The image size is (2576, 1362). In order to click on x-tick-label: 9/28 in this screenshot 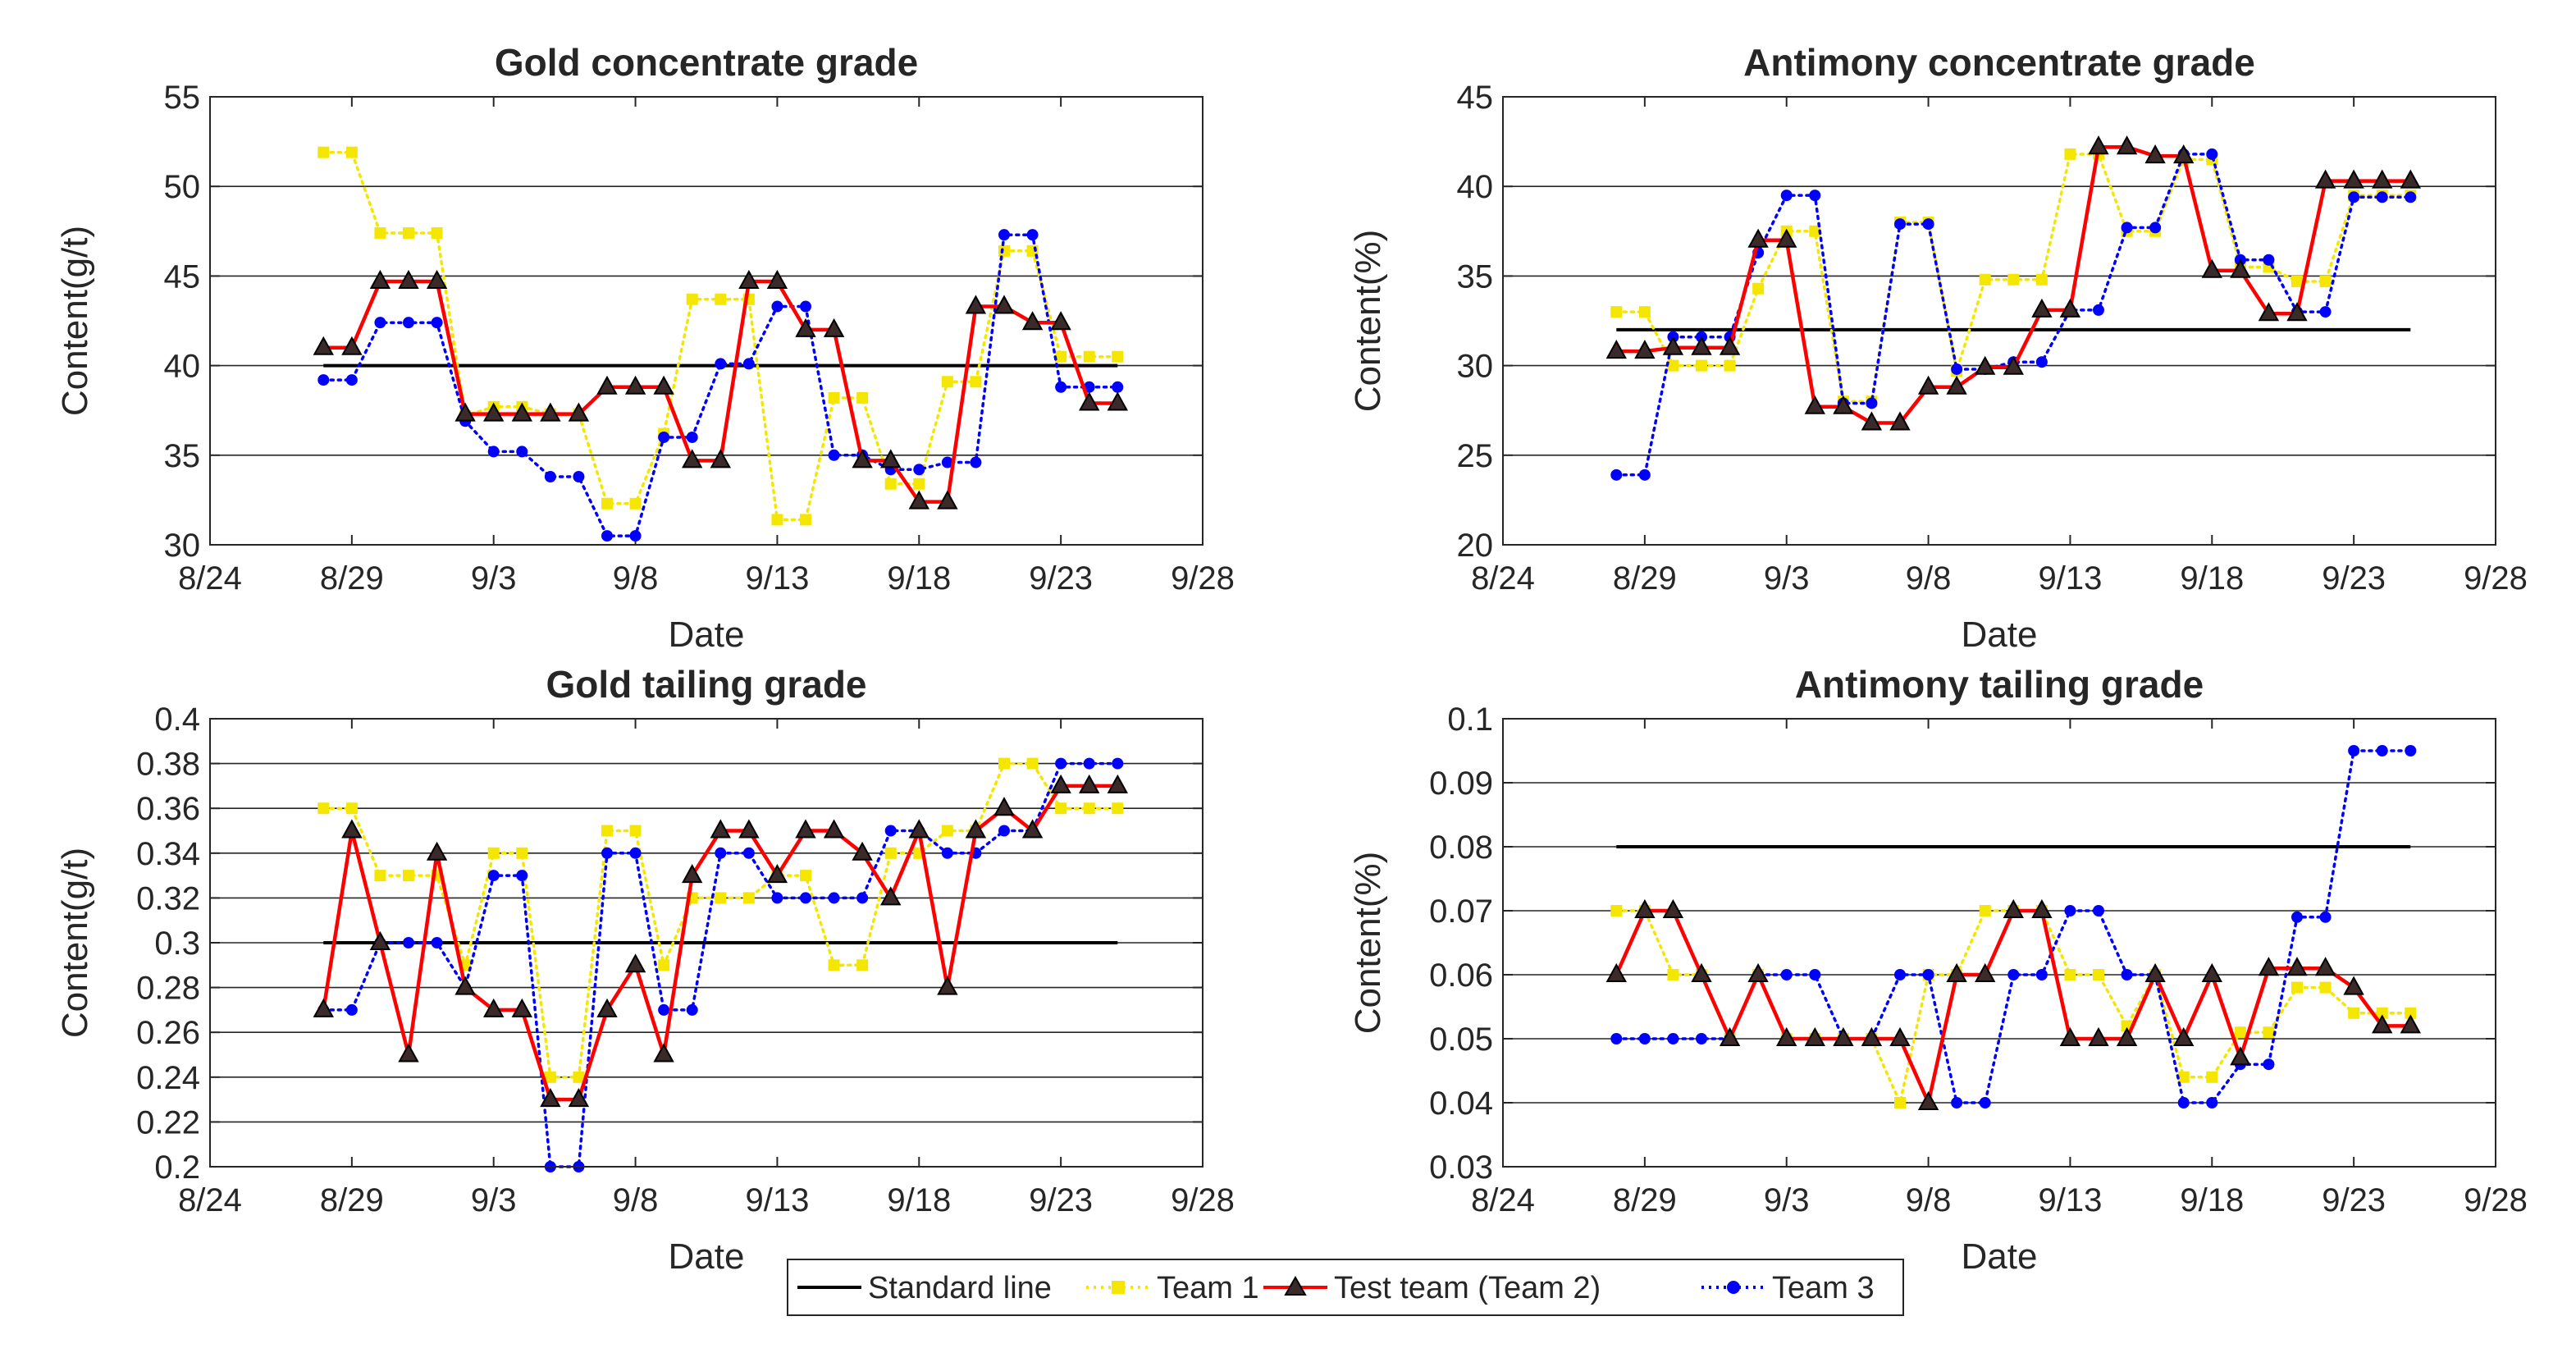, I will do `click(2496, 1200)`.